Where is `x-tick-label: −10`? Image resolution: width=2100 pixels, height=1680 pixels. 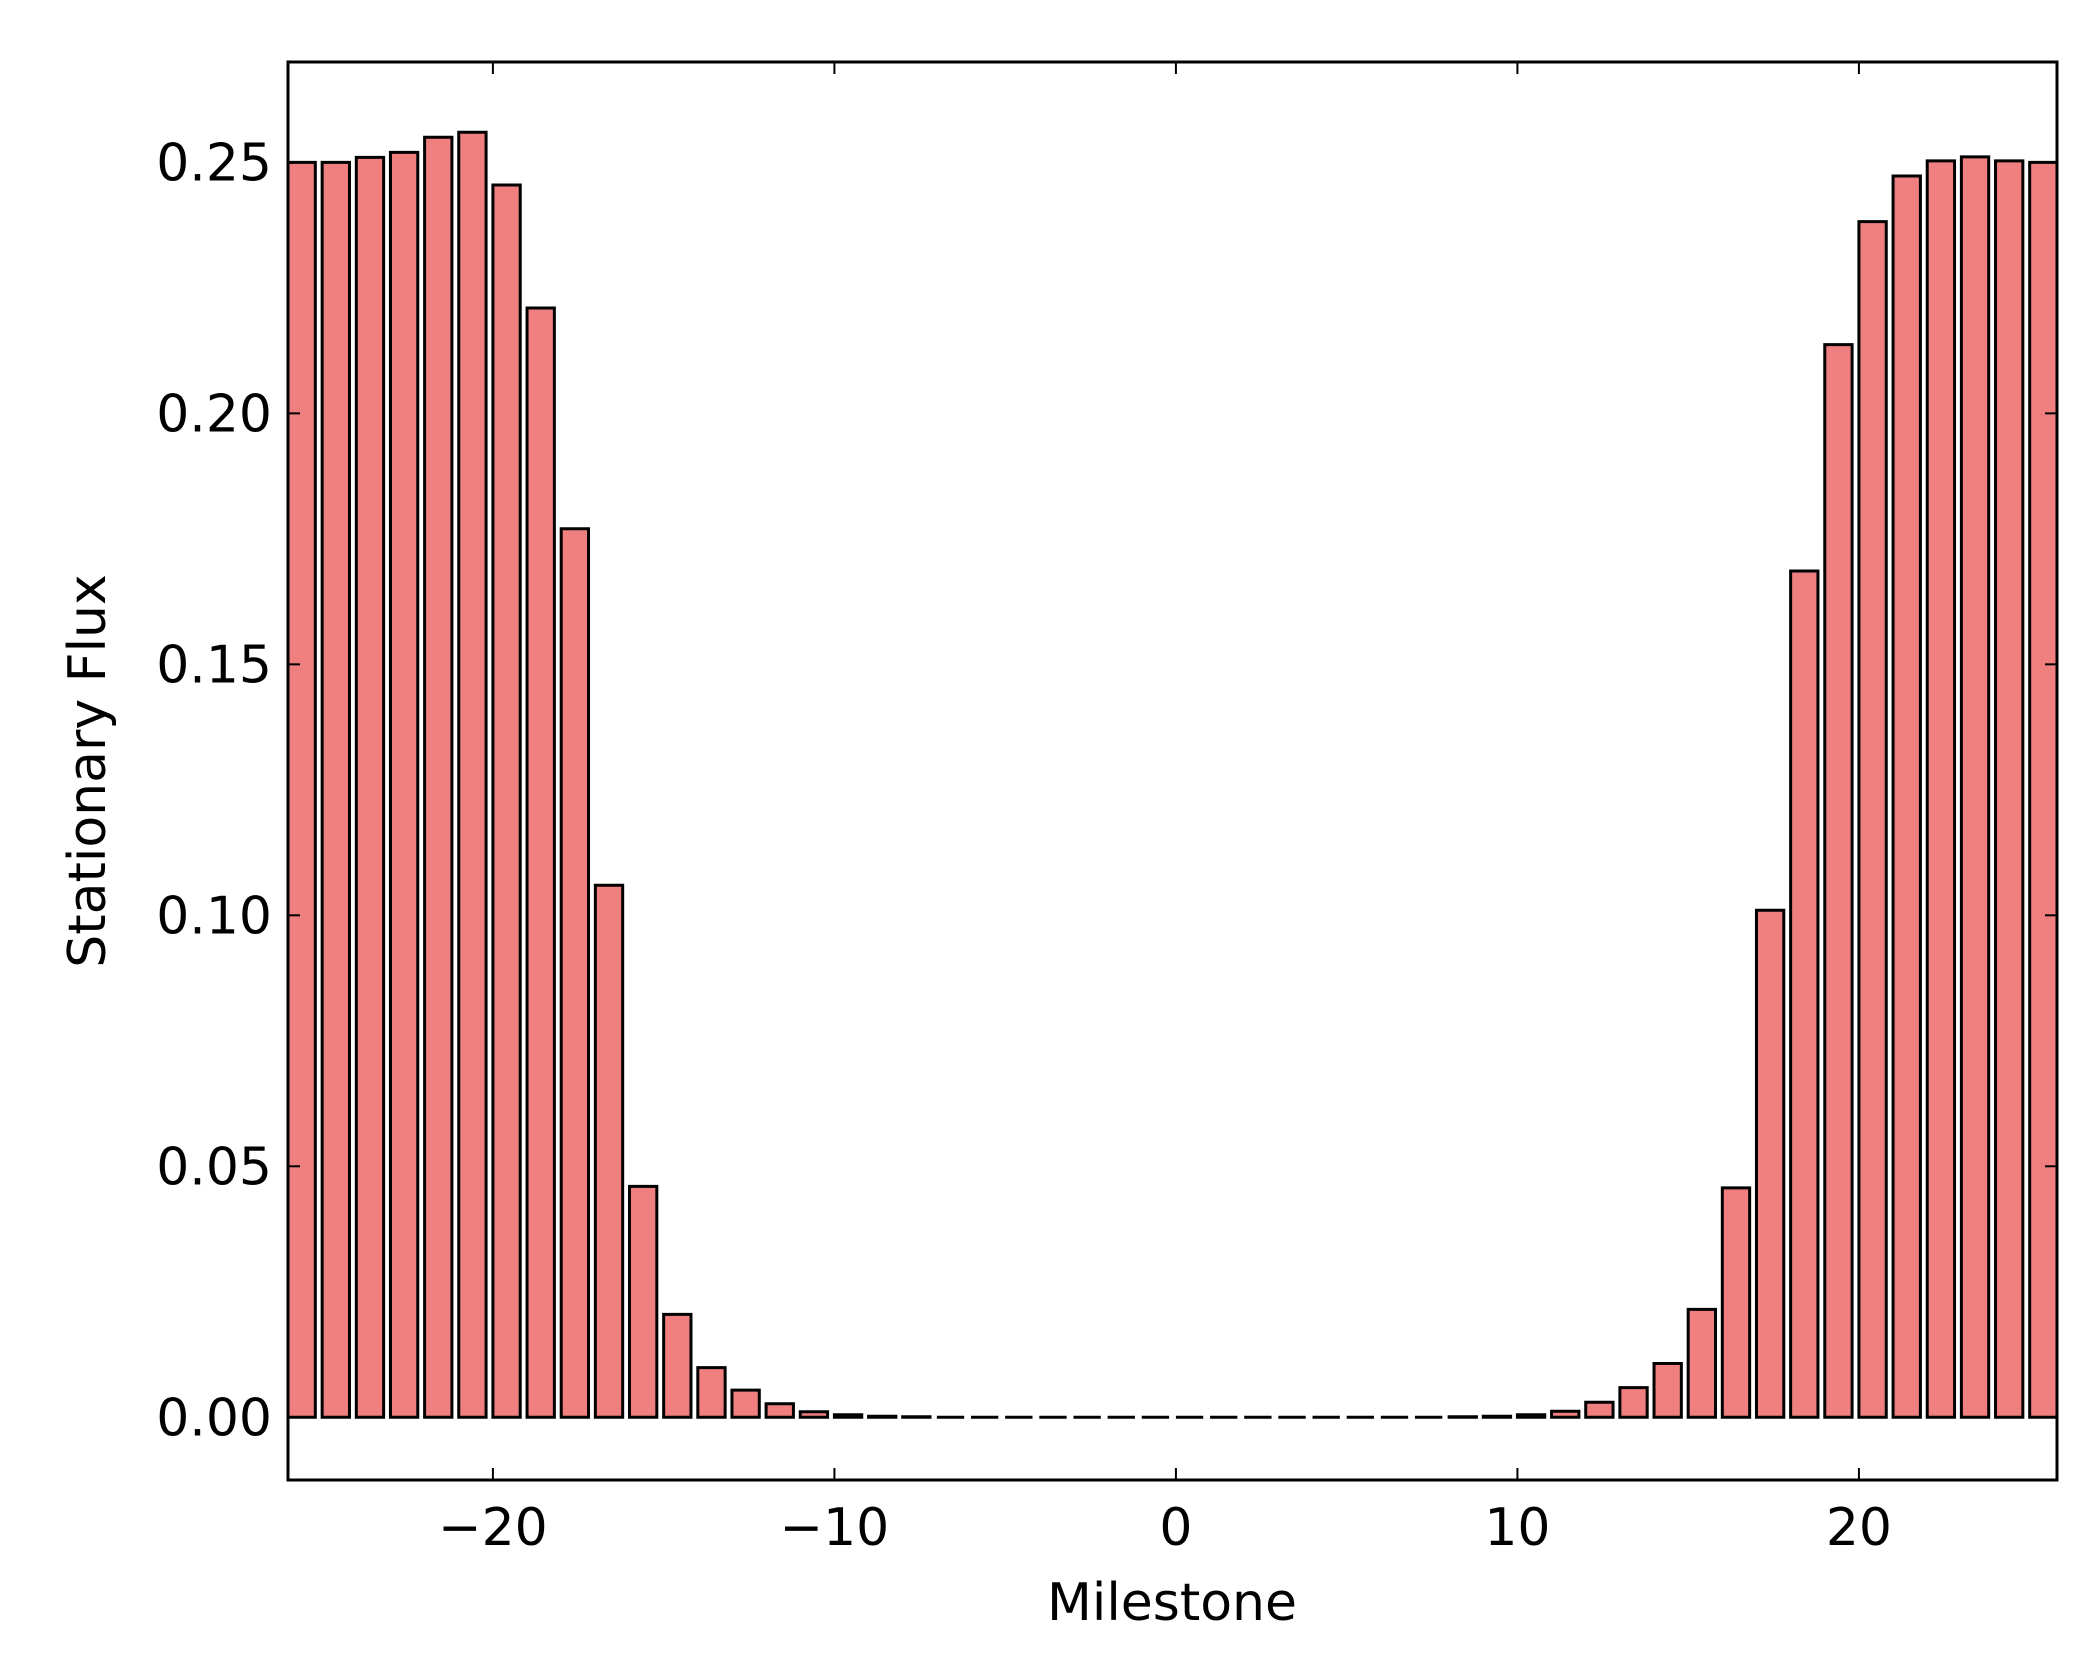 x-tick-label: −10 is located at coordinates (835, 1528).